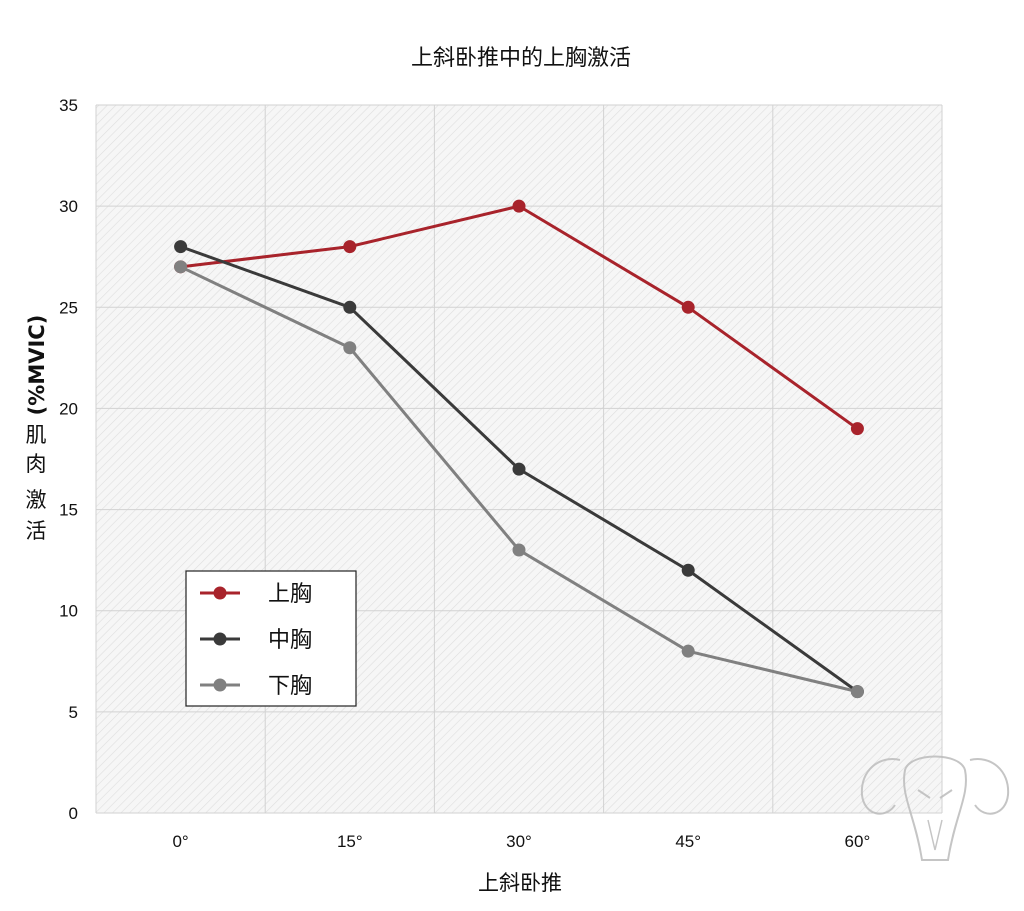 This screenshot has width=1024, height=911. Describe the element at coordinates (290, 640) in the screenshot. I see `legend-label: 中胸` at that location.